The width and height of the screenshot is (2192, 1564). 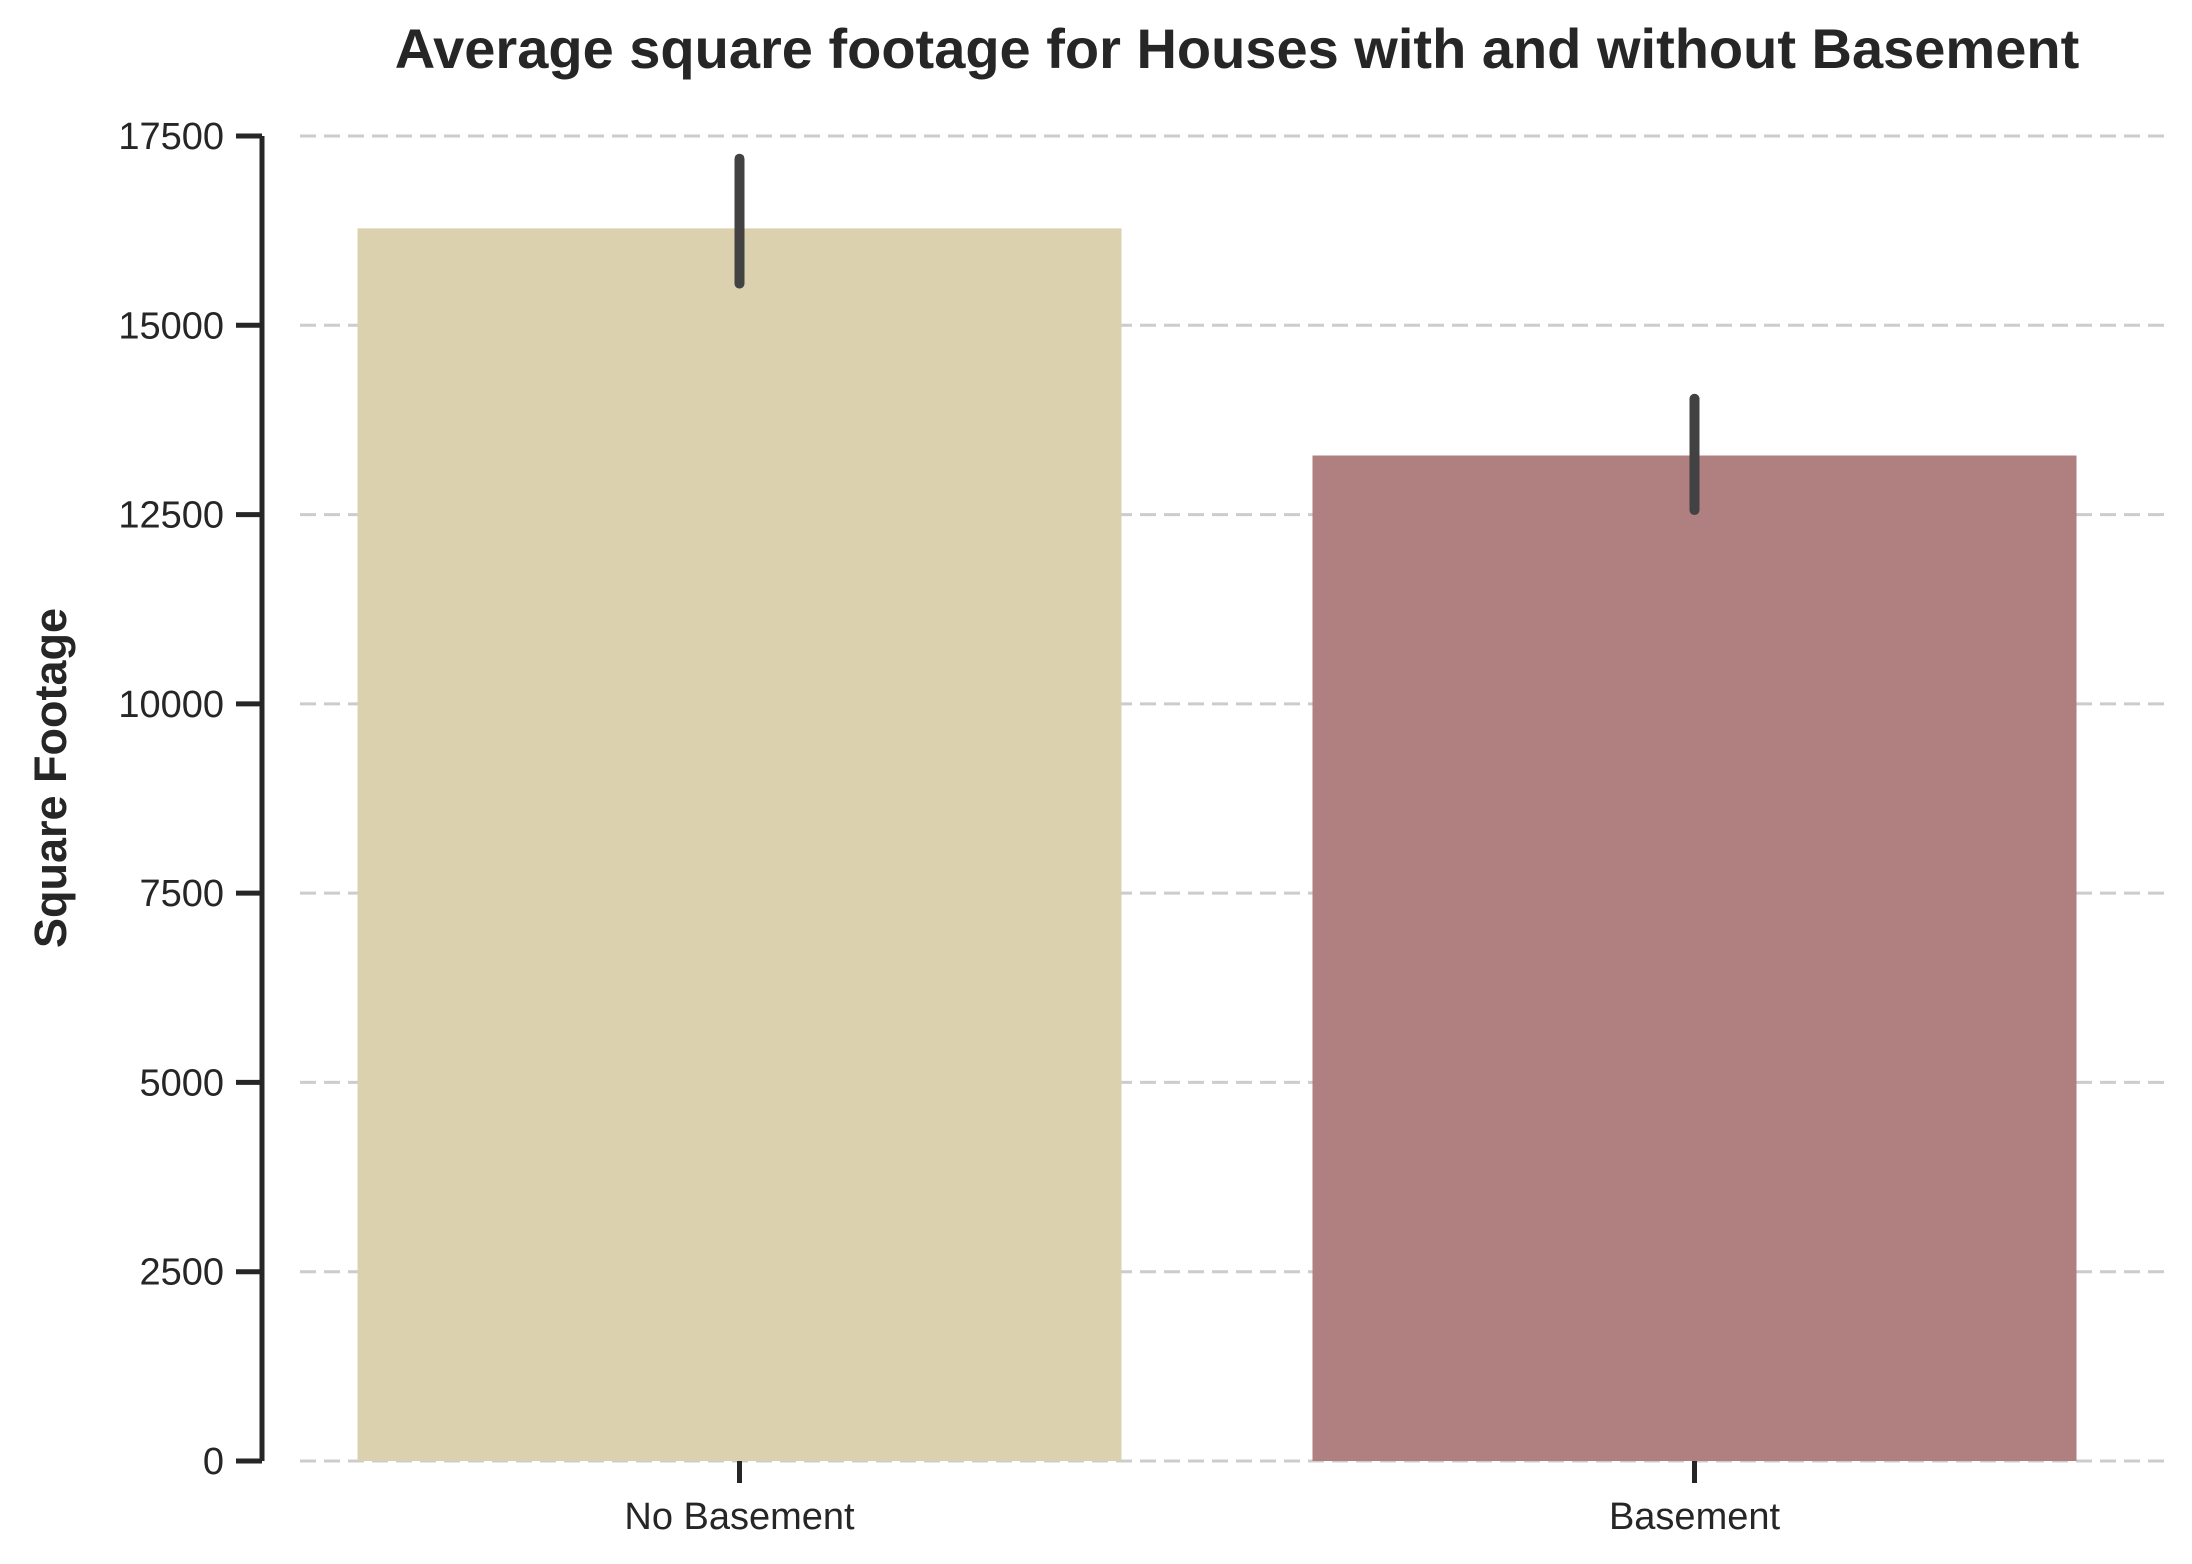 What do you see at coordinates (50, 778) in the screenshot?
I see `y-axis-label: Square Footage` at bounding box center [50, 778].